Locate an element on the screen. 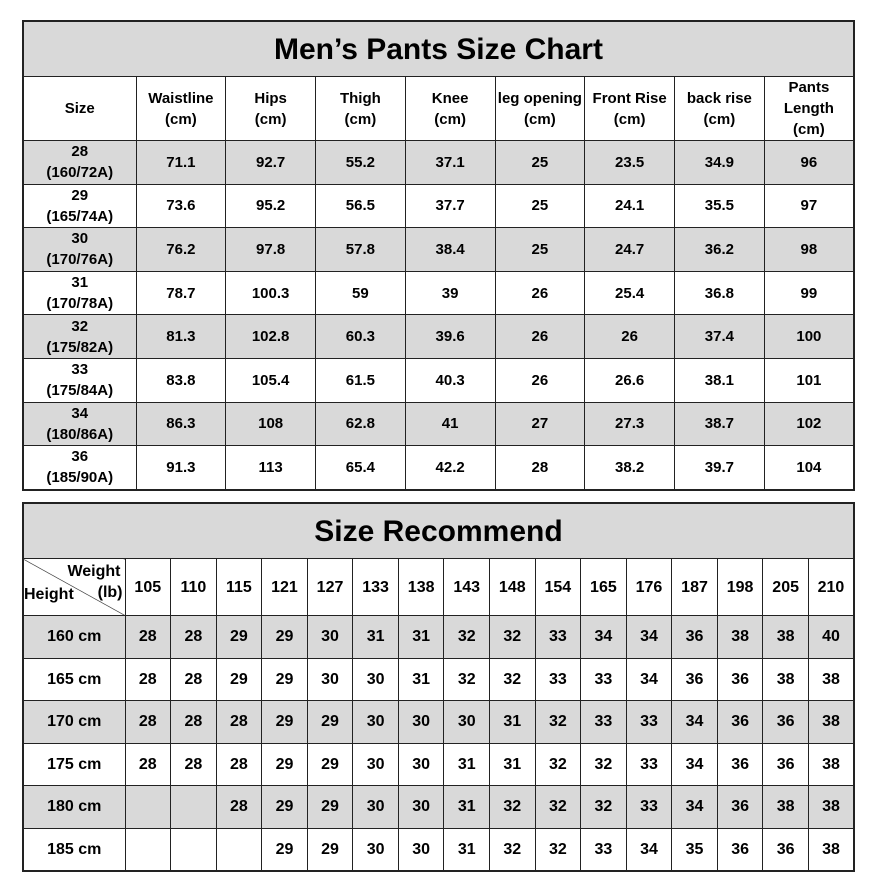  size-number: 28 is located at coordinates (80, 152).